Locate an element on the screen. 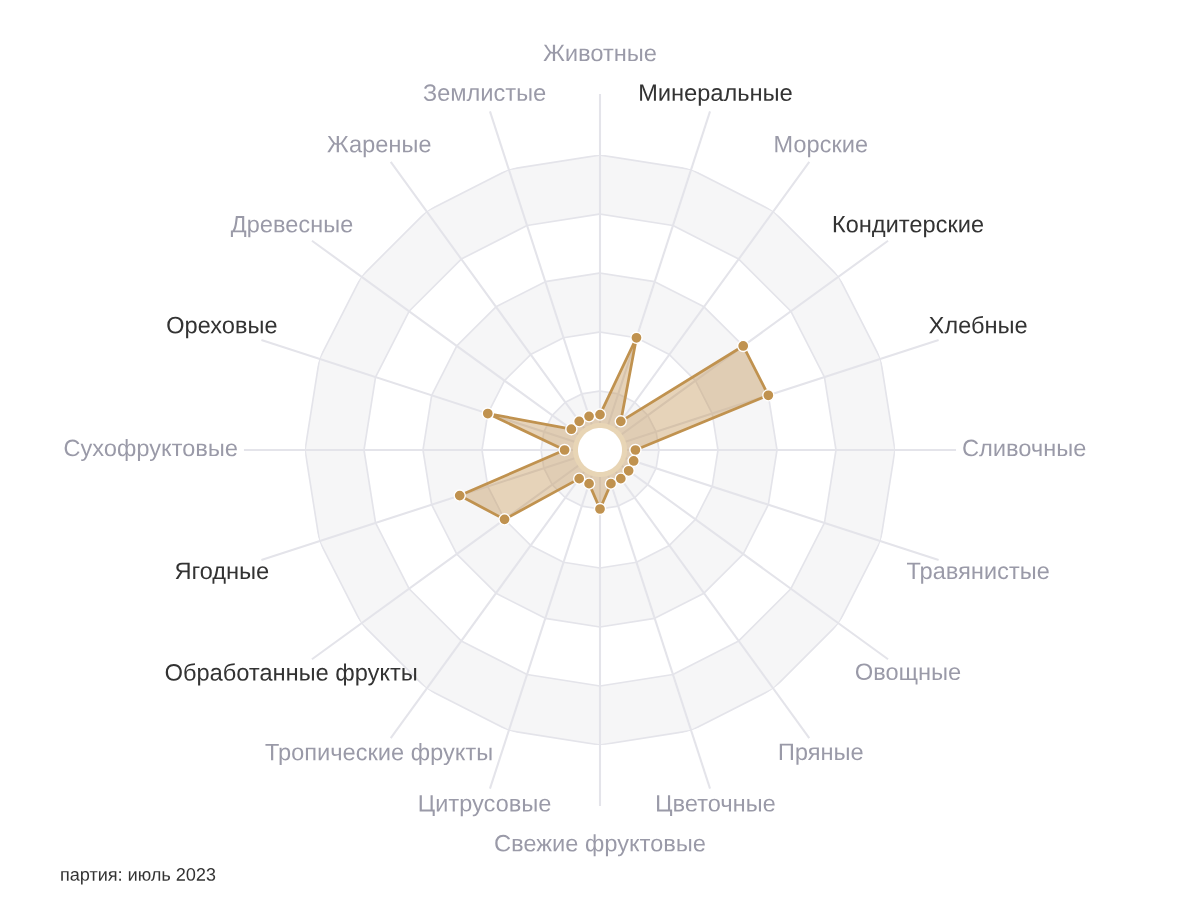 This screenshot has width=1200, height=900. spoke-label: Тропические фрукты is located at coordinates (378, 754).